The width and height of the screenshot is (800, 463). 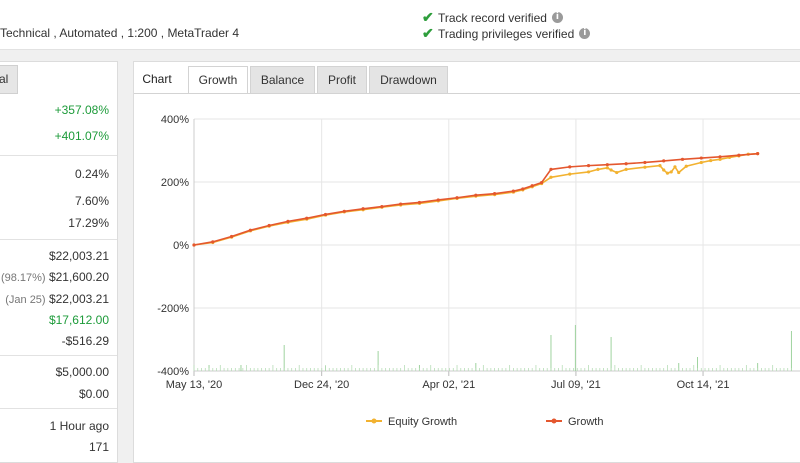 I want to click on verification-label: Trading privileges verified, so click(x=506, y=33).